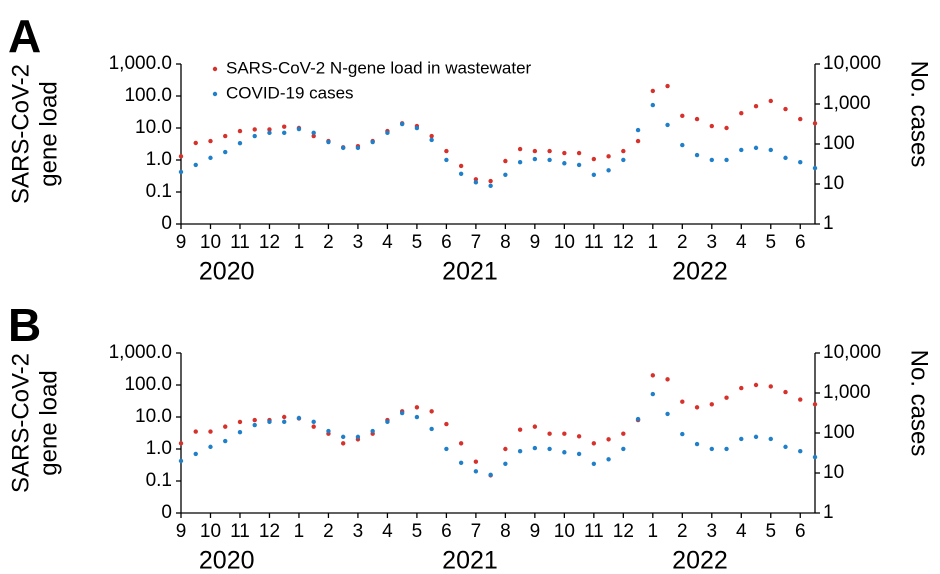  What do you see at coordinates (148, 384) in the screenshot?
I see `y-tick-label: 100.0` at bounding box center [148, 384].